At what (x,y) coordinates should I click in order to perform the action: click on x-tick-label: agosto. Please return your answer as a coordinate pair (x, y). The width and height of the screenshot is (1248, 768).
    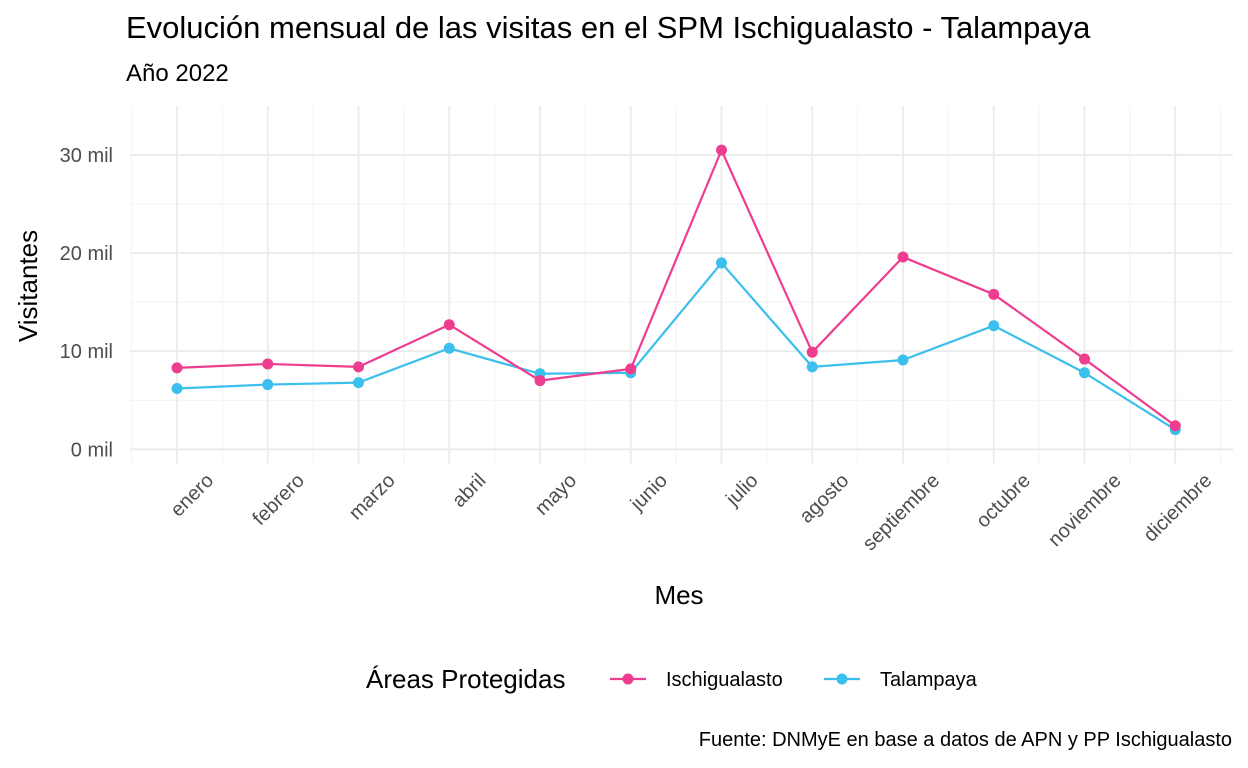
    Looking at the image, I should click on (824, 499).